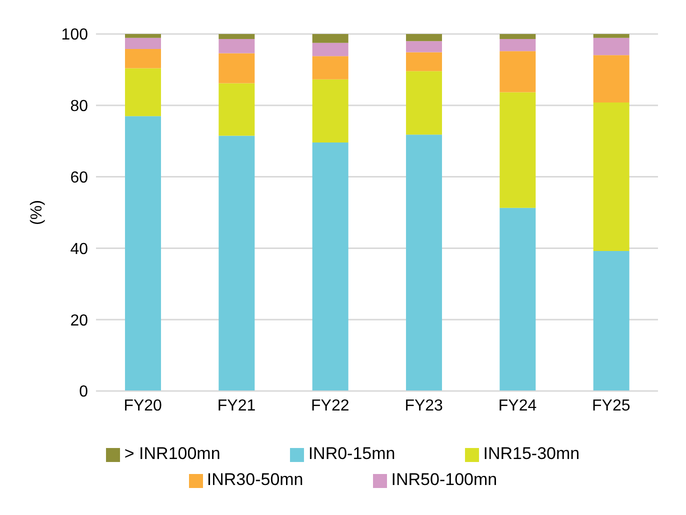  Describe the element at coordinates (611, 405) in the screenshot. I see `x-tick-label: FY25` at that location.